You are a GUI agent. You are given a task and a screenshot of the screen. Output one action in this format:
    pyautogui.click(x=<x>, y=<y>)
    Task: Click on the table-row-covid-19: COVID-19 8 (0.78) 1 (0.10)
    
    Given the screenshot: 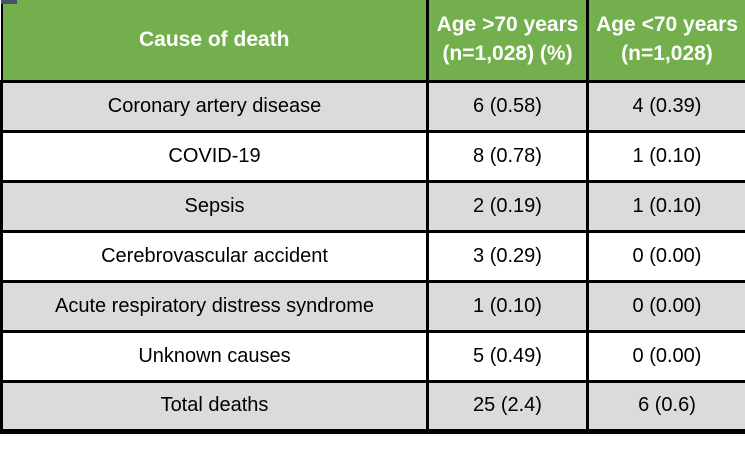 What is the action you would take?
    pyautogui.click(x=372, y=156)
    